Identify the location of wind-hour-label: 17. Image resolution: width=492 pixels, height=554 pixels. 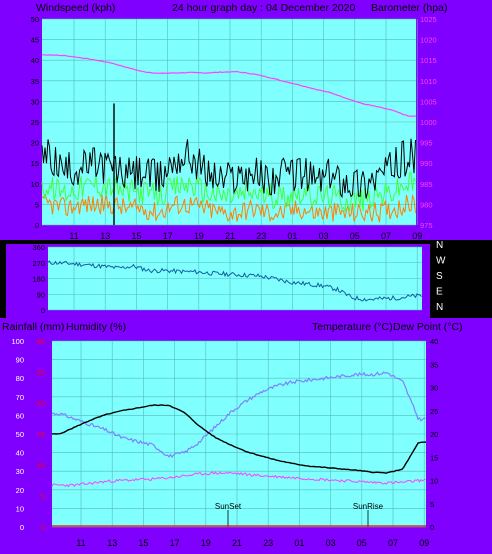
(168, 236).